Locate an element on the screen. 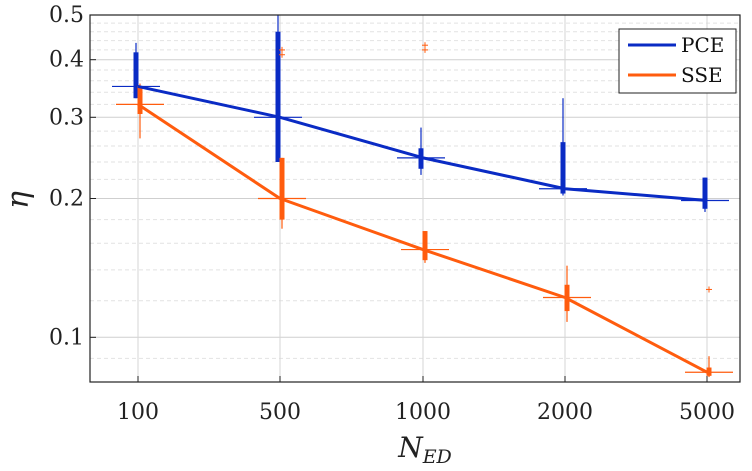 The image size is (752, 471). y-tick-label: 0.5 is located at coordinates (66, 15).